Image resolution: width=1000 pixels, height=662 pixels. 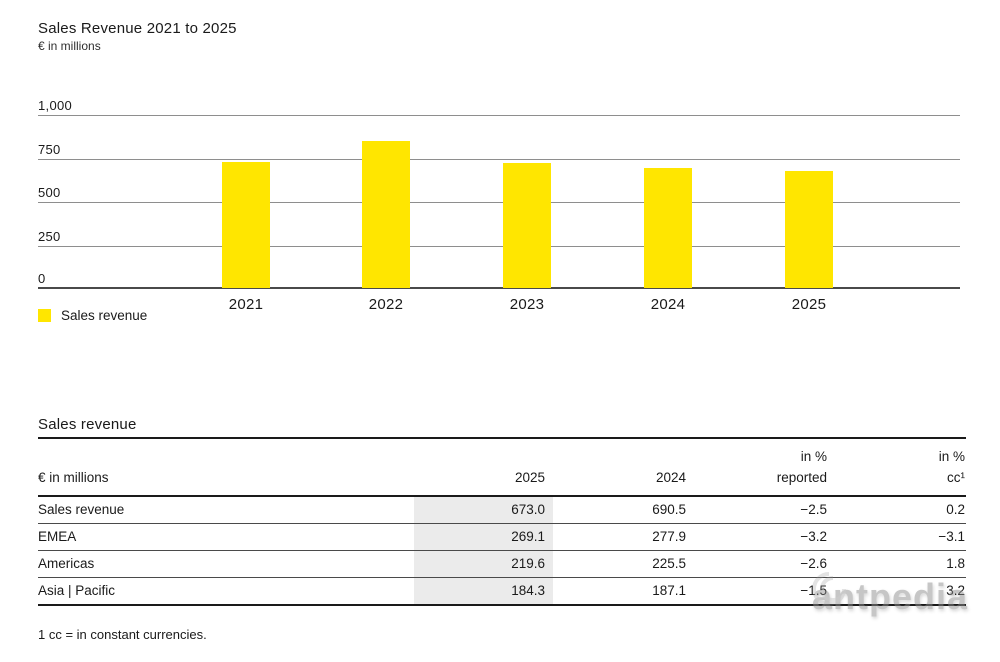 I want to click on col-header-pct-cc-line2: cc¹, so click(x=956, y=477).